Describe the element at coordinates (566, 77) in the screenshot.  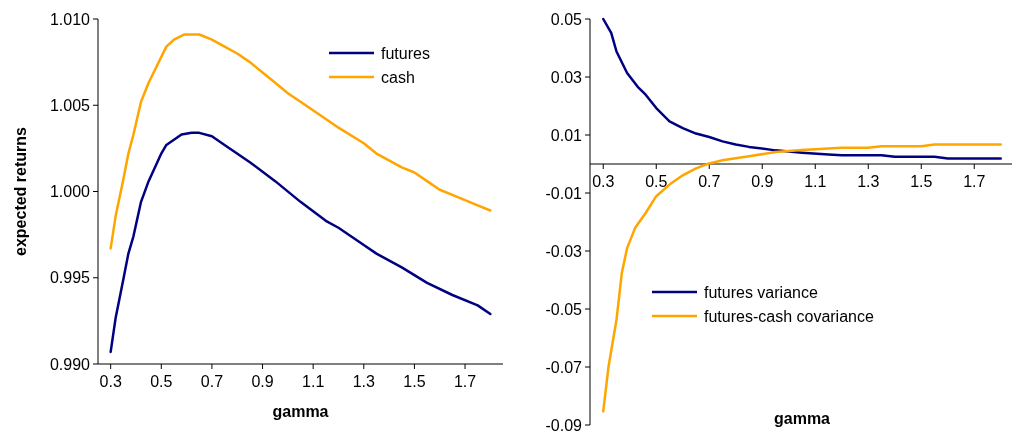
I see `y-tick-label: 0.03` at that location.